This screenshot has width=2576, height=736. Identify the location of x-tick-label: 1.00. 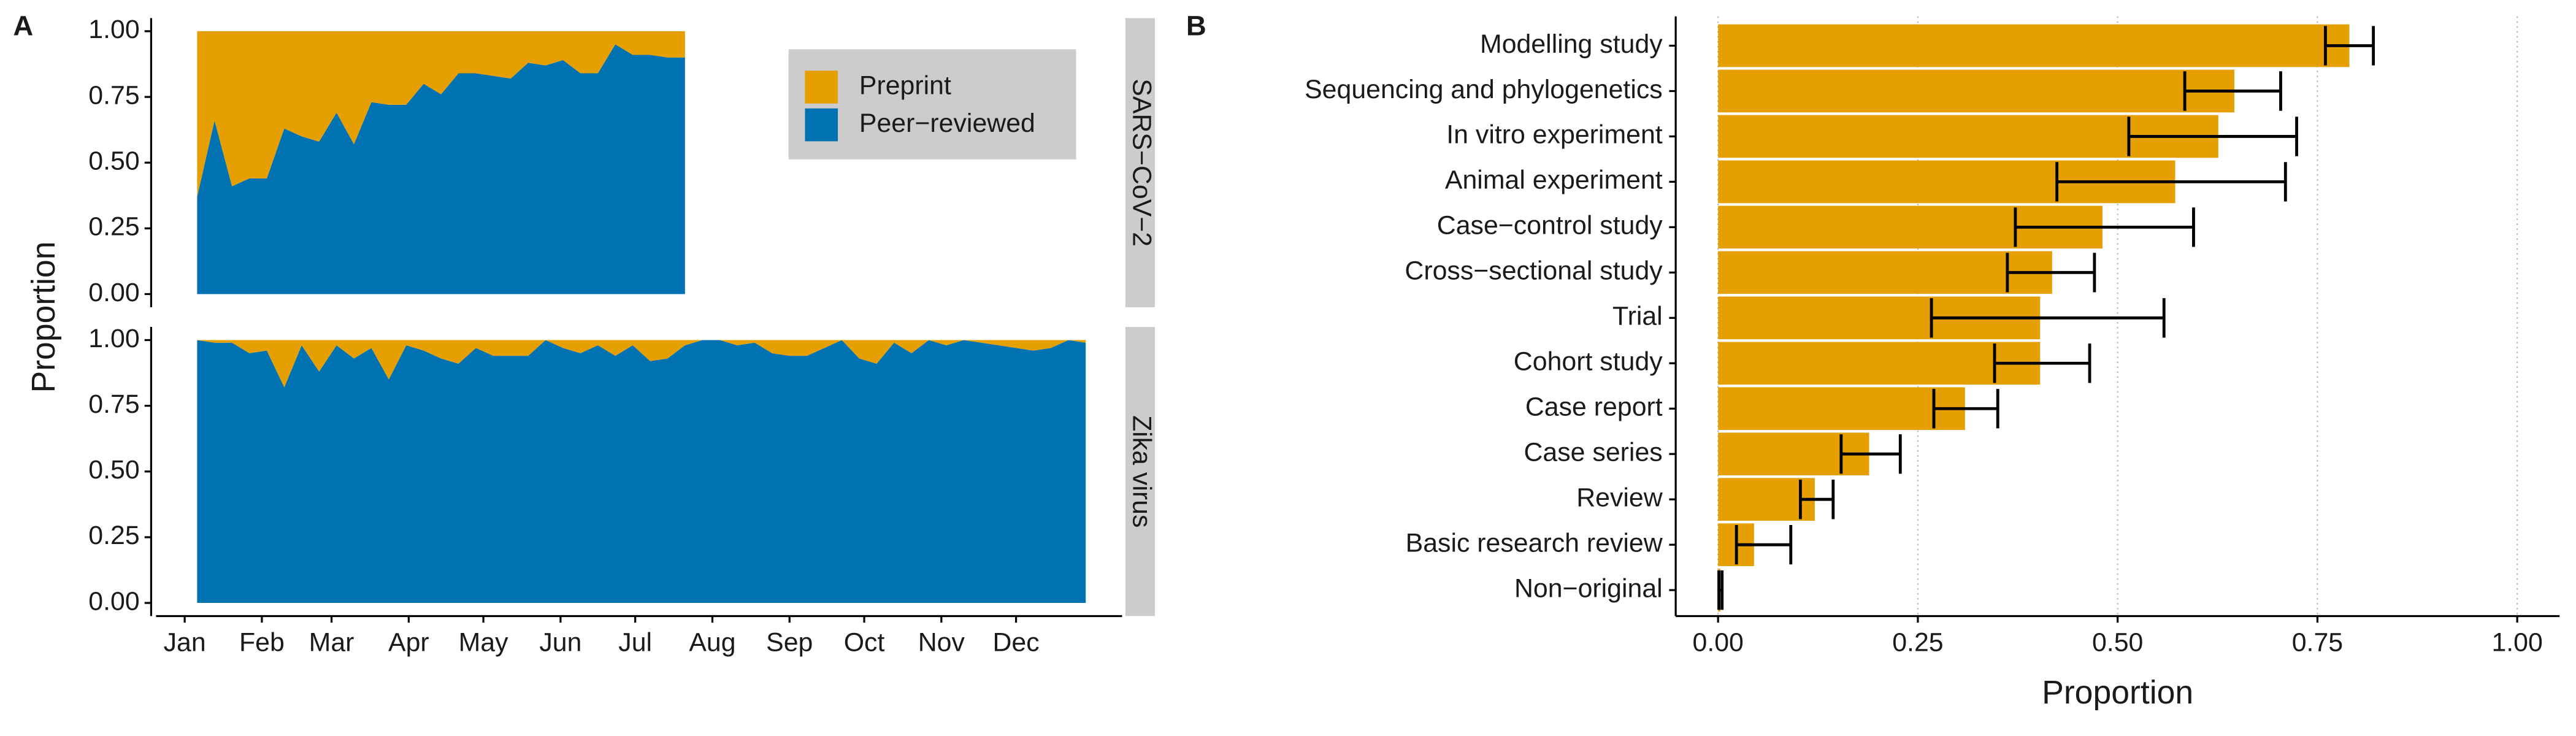
(2516, 642).